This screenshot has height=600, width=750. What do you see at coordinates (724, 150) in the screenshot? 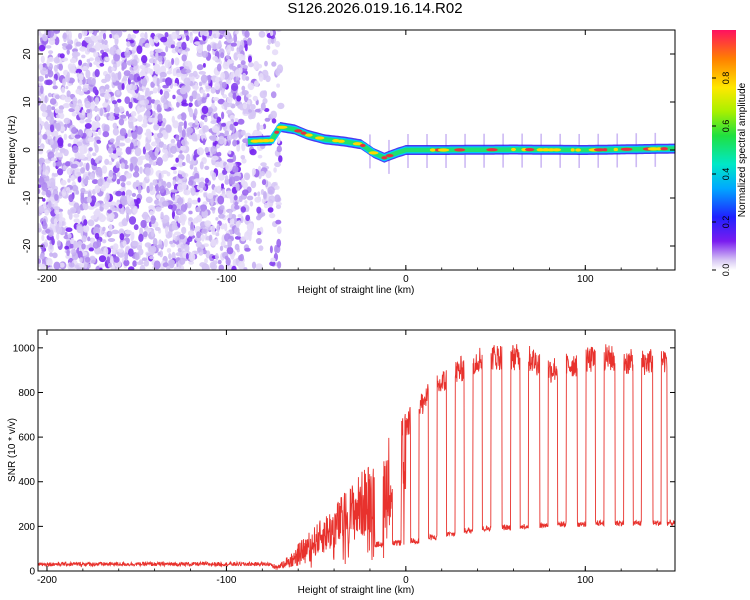
I see `colorbar-gradient` at bounding box center [724, 150].